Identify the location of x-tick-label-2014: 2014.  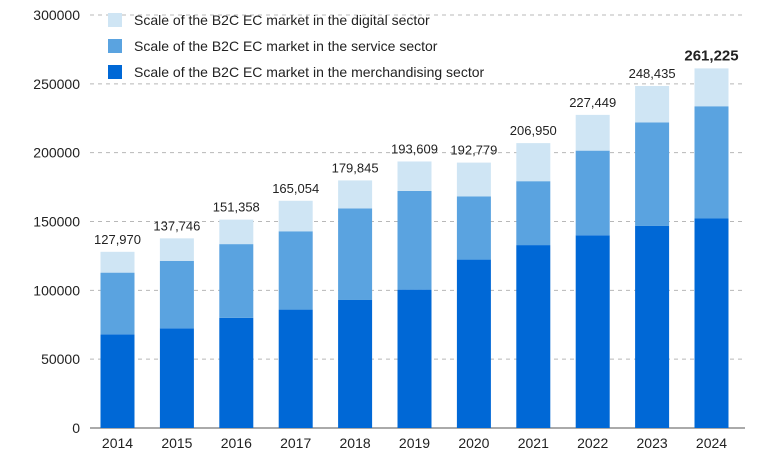
(117, 443).